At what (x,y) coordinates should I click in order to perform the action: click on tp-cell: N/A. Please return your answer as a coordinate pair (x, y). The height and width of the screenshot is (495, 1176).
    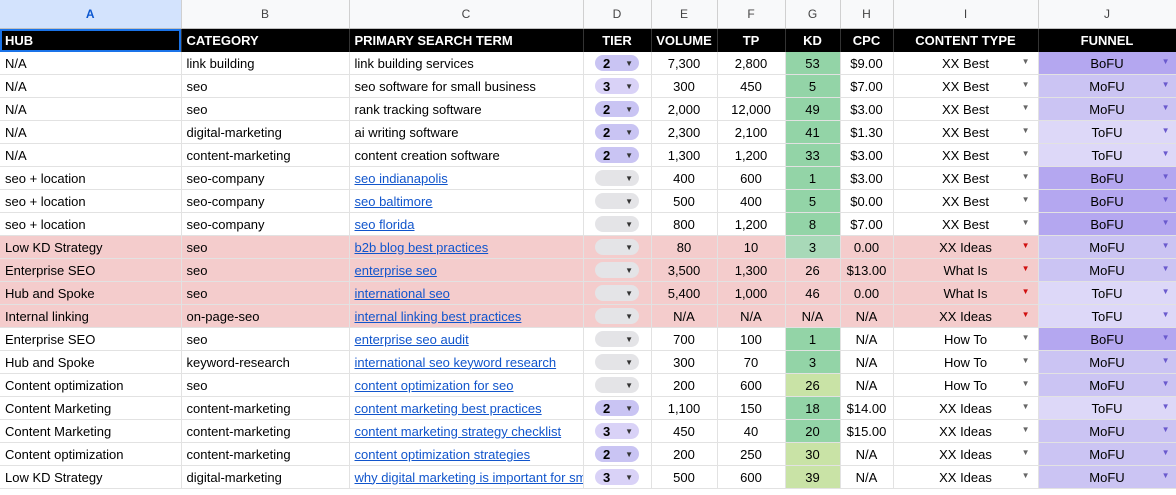
    Looking at the image, I should click on (751, 316).